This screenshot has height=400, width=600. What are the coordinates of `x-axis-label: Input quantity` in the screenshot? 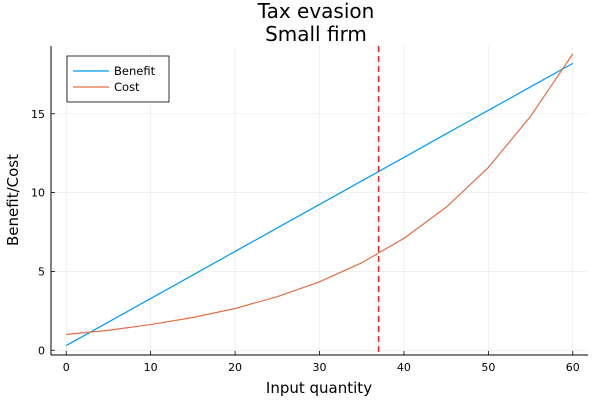 It's located at (319, 388).